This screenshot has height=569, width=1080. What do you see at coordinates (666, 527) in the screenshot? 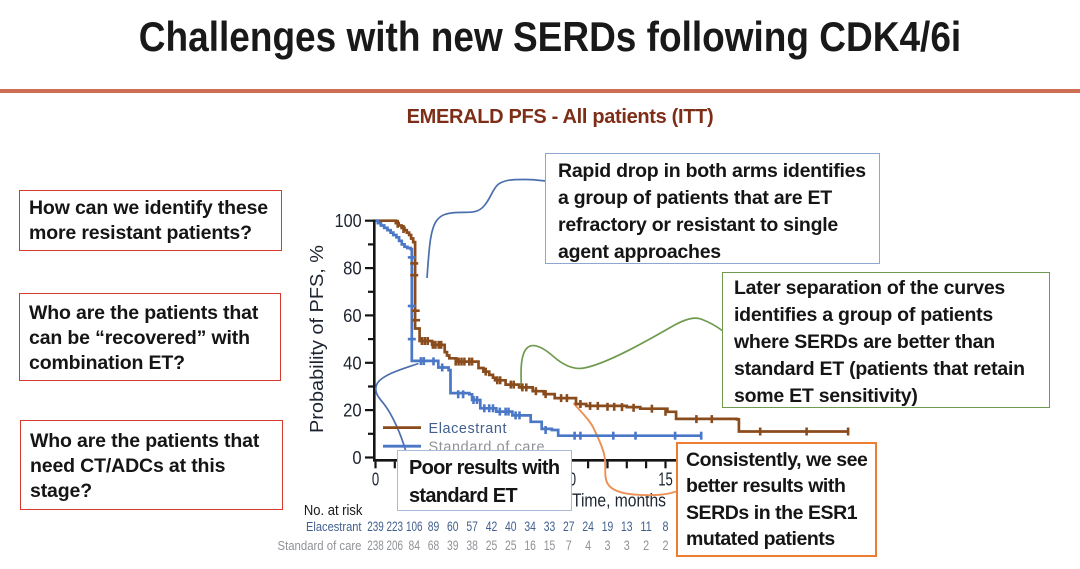
I see `svg-text: 8` at bounding box center [666, 527].